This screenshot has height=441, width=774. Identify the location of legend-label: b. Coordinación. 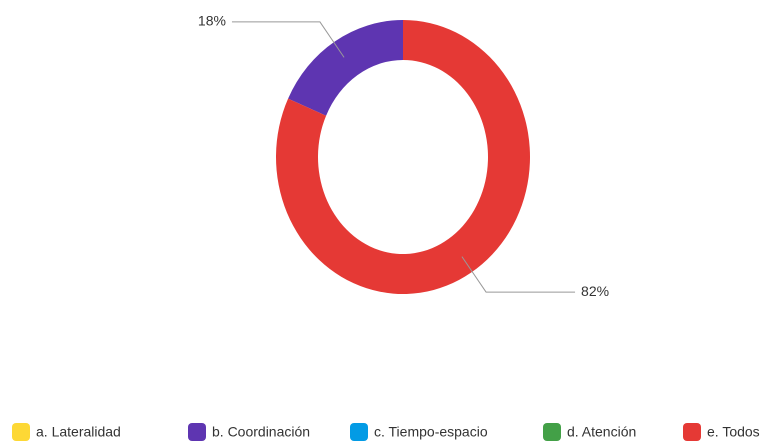
(261, 432).